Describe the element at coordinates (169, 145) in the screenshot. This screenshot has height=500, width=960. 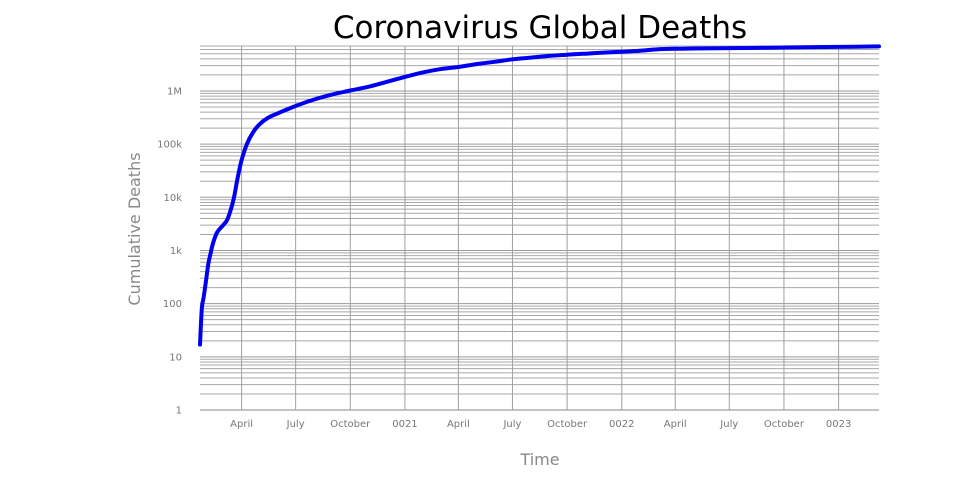
I see `y-tick-label: 100k` at that location.